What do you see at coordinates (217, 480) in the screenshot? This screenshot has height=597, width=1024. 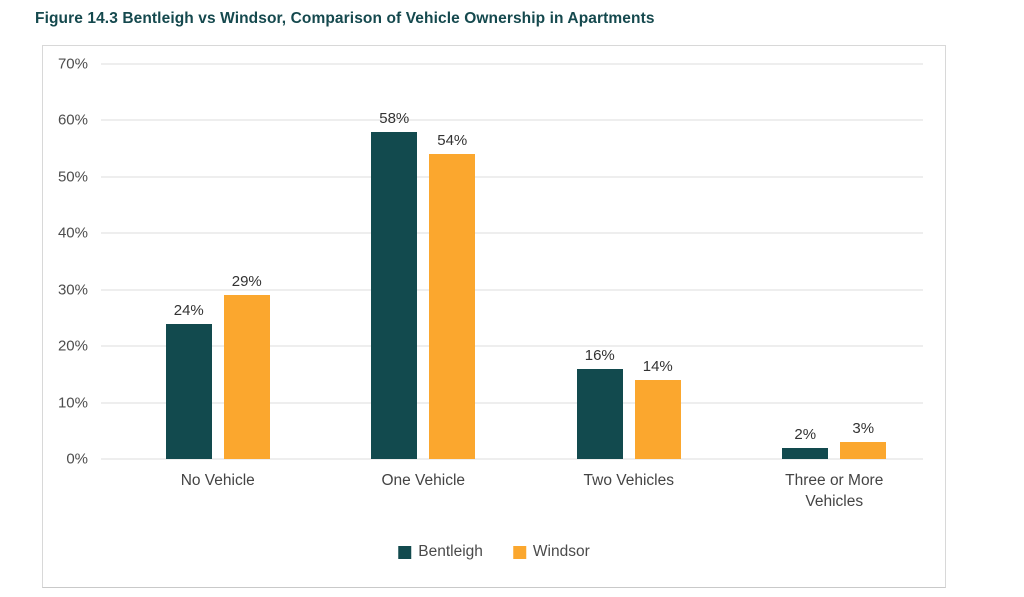 I see `category-label-no-vehicle: No Vehicle` at bounding box center [217, 480].